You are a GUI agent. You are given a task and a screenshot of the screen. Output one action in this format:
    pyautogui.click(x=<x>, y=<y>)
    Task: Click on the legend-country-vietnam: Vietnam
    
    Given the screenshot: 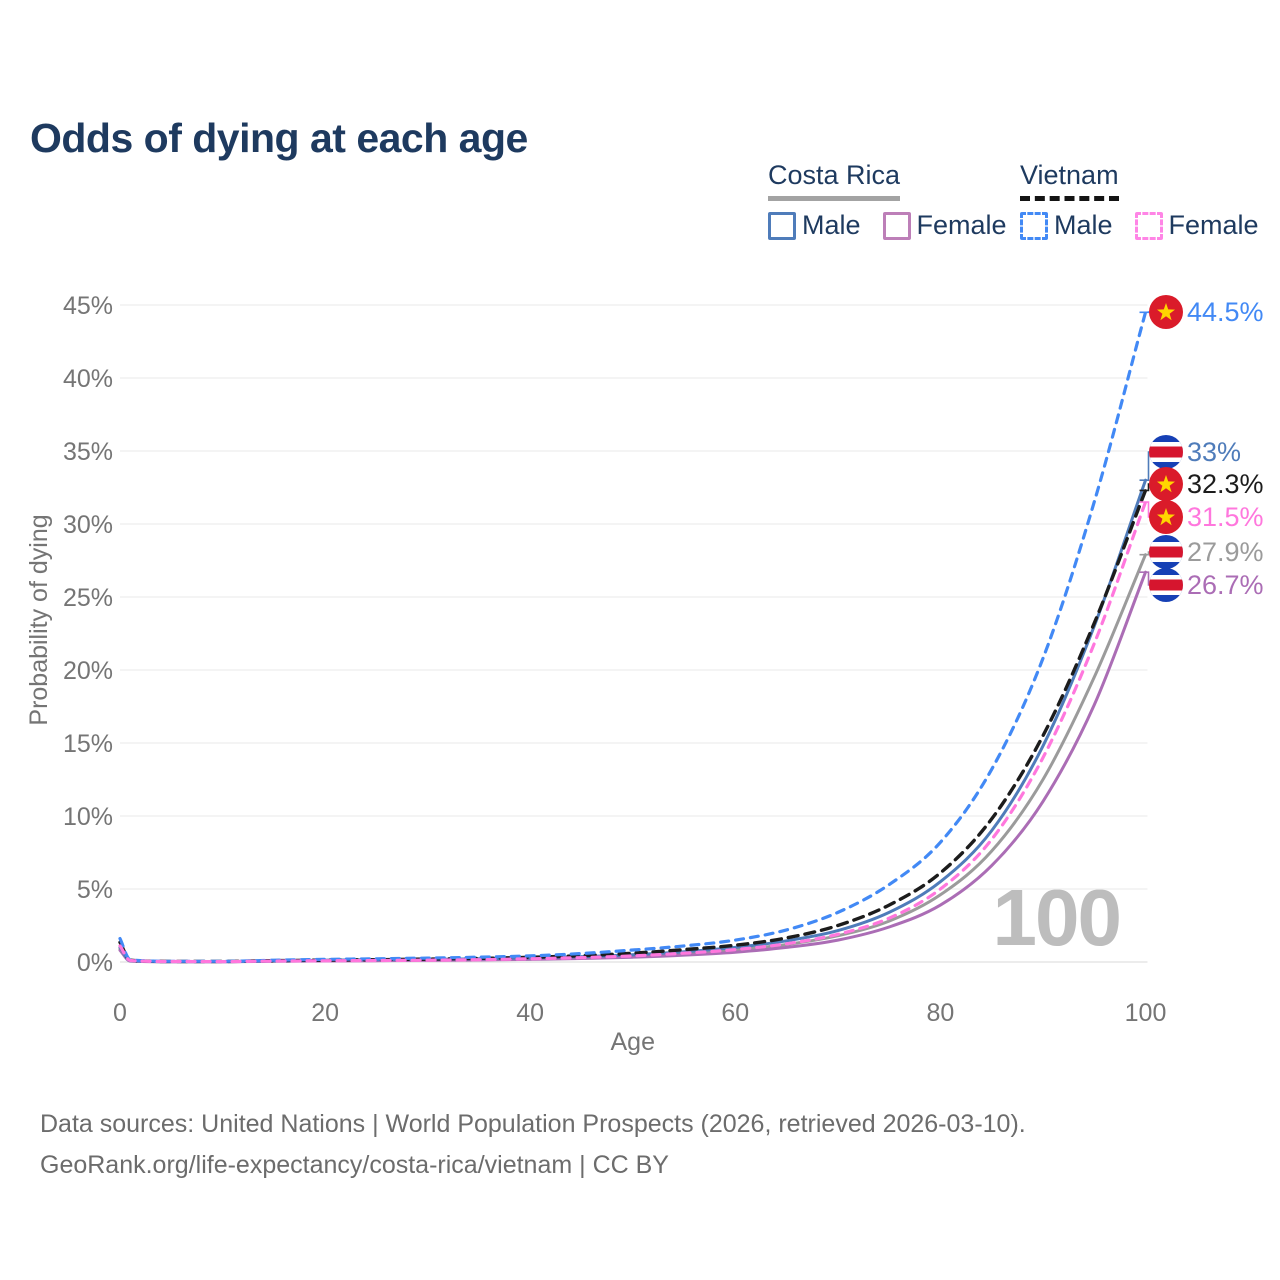 What is the action you would take?
    pyautogui.click(x=1069, y=180)
    